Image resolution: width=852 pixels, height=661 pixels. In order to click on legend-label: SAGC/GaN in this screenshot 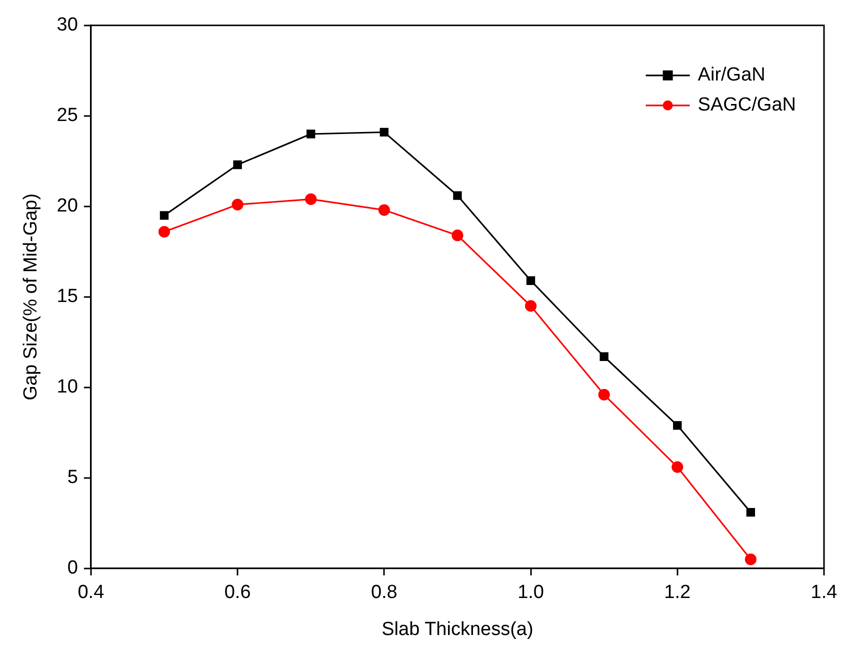, I will do `click(747, 105)`.